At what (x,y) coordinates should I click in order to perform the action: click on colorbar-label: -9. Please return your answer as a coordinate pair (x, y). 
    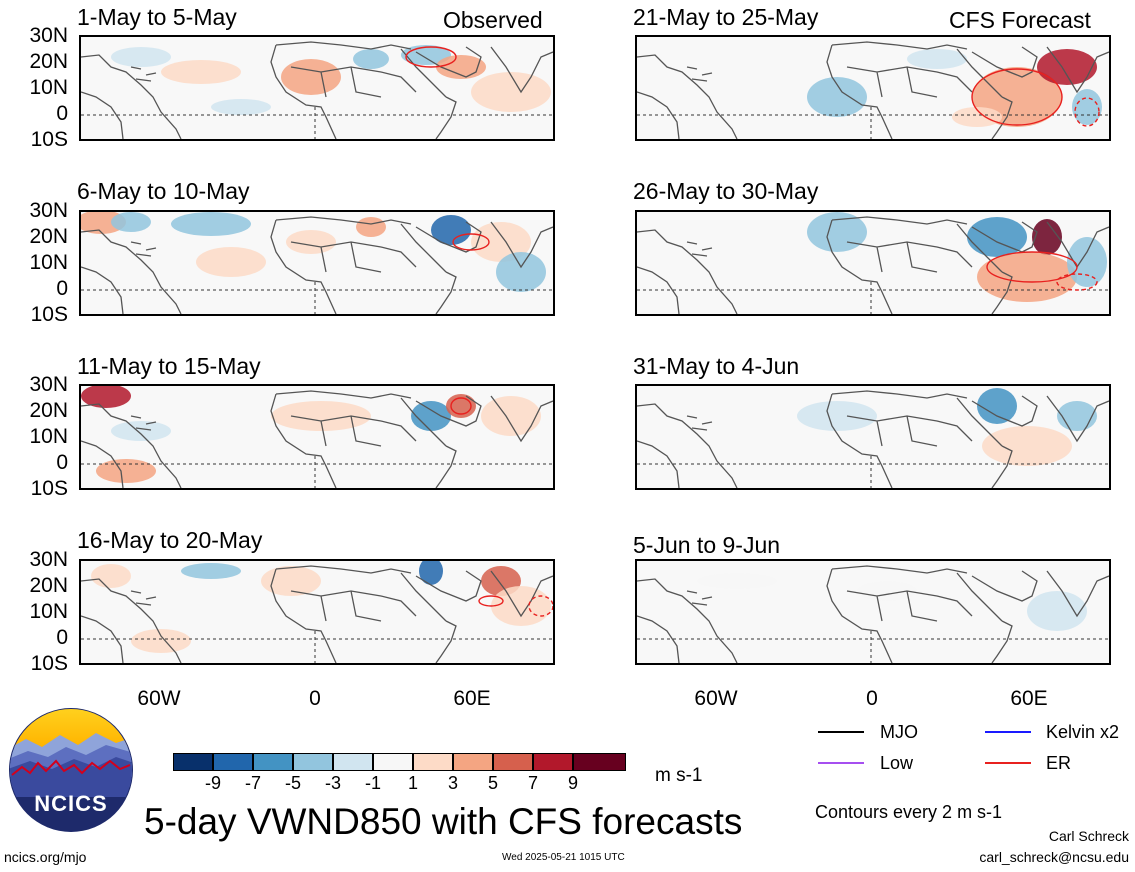
    Looking at the image, I should click on (213, 783).